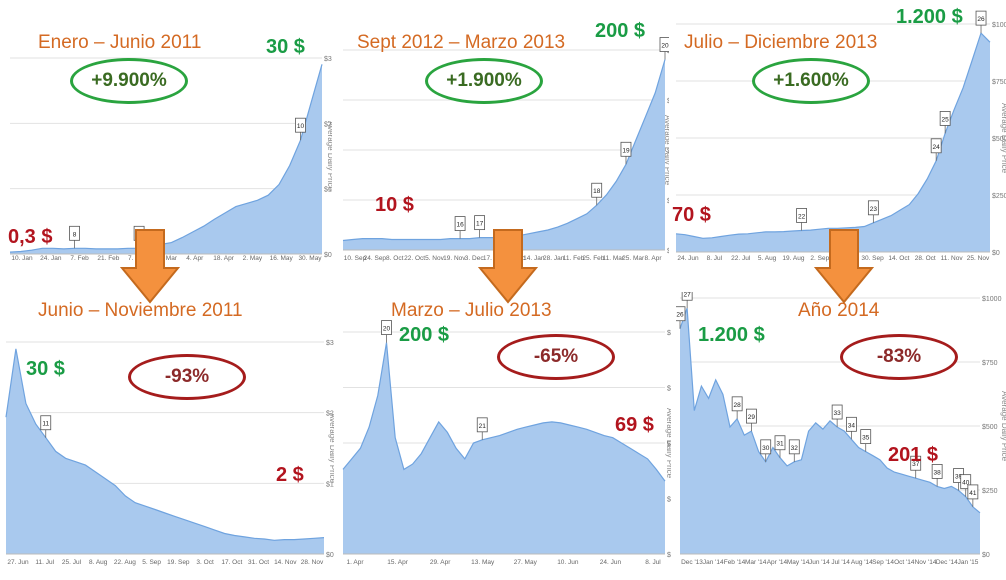 This screenshot has height=580, width=1006. I want to click on x-tick-label: 8. Apr, so click(654, 258).